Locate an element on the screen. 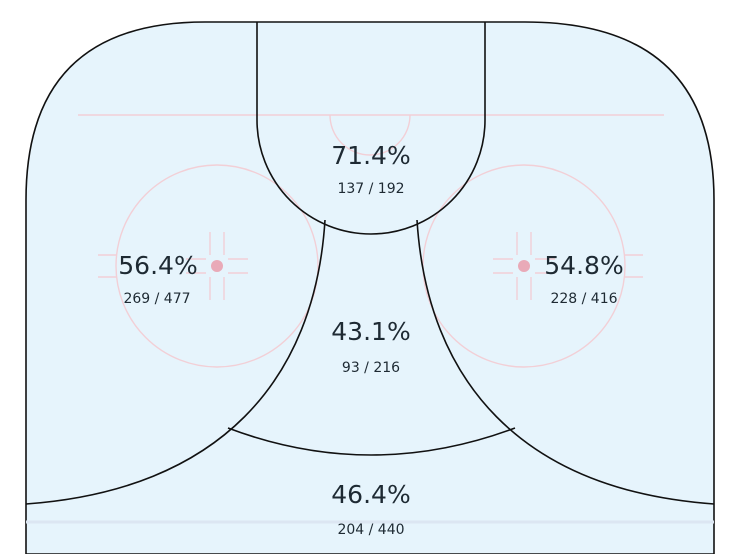 This screenshot has width=730, height=554. left-faceoff-dot is located at coordinates (217, 266).